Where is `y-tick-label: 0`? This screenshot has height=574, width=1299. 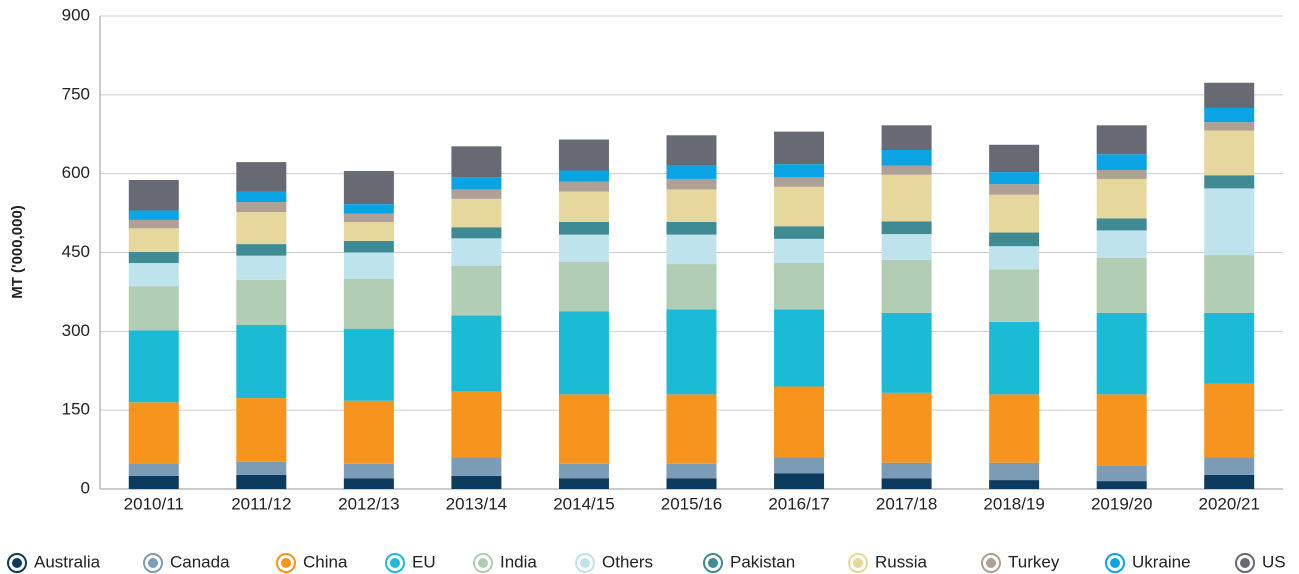 y-tick-label: 0 is located at coordinates (85, 487).